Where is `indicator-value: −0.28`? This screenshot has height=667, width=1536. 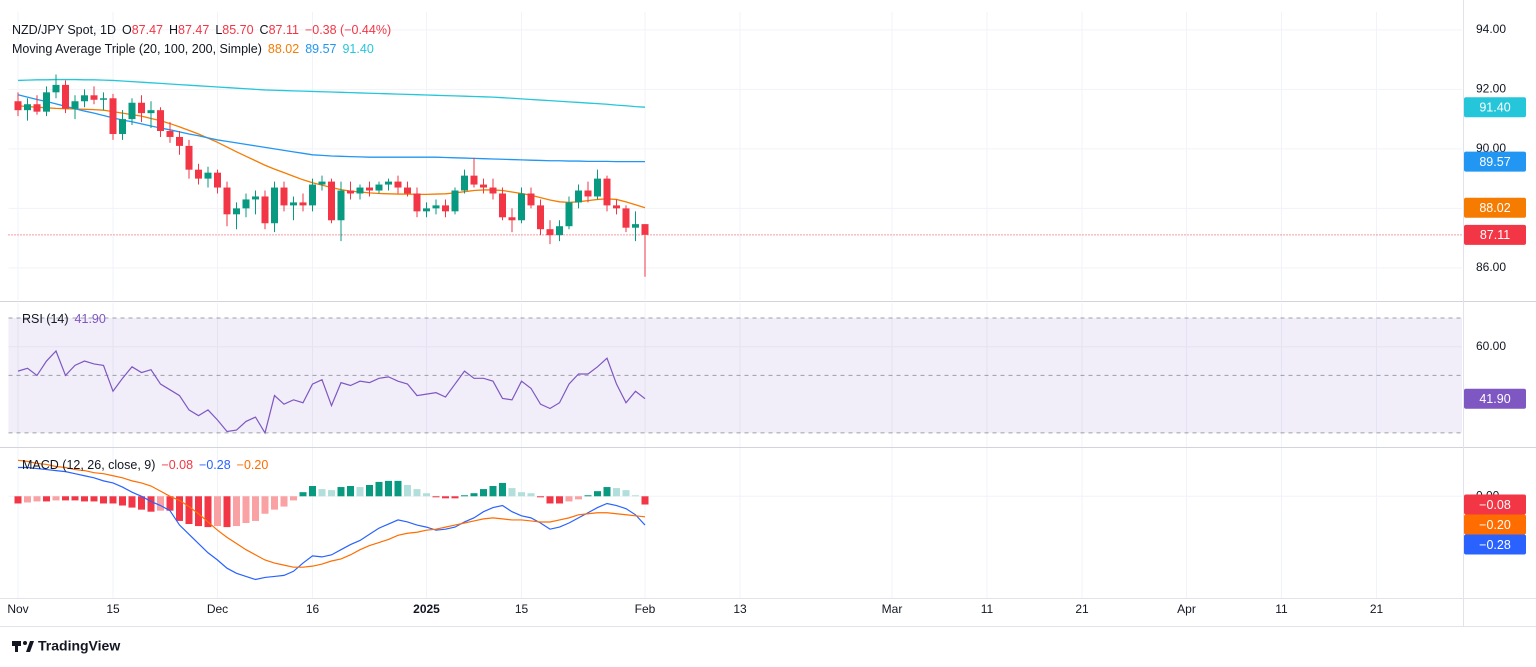 indicator-value: −0.28 is located at coordinates (215, 465).